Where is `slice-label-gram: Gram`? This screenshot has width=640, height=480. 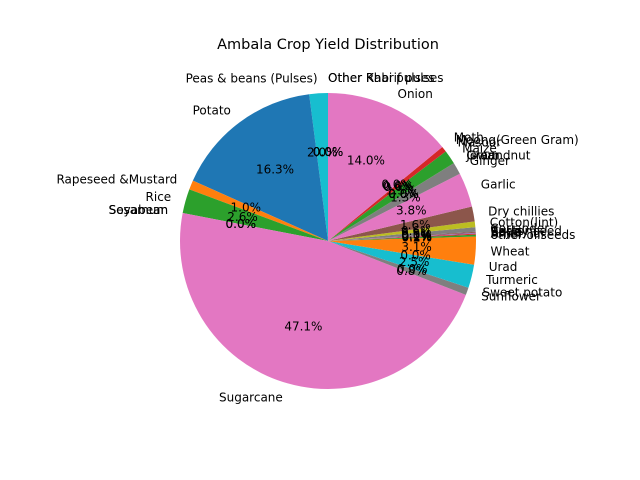
slice-label-gram: Gram is located at coordinates (482, 155).